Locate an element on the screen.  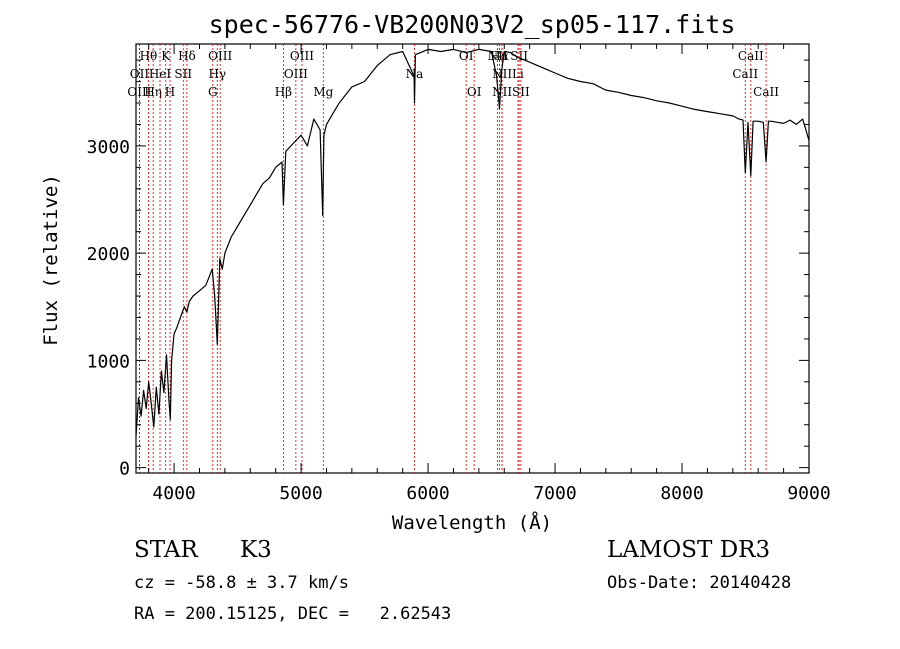
spectral-line-label: HeI is located at coordinates (160, 74).